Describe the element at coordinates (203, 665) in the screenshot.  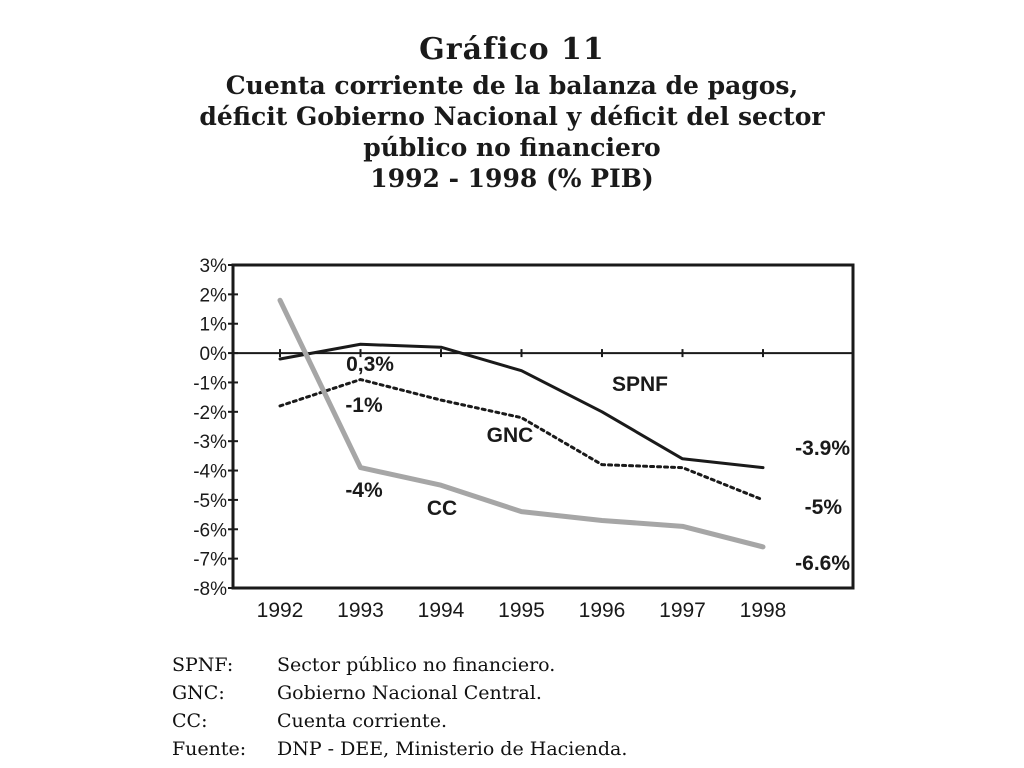
I see `note-key: SPNF:` at that location.